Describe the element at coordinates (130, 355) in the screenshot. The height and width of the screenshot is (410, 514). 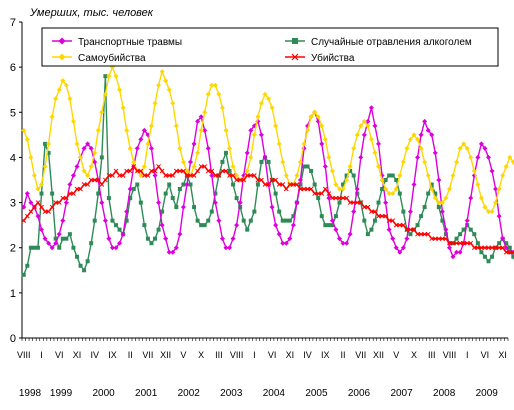
I see `x-tick-label: II` at that location.